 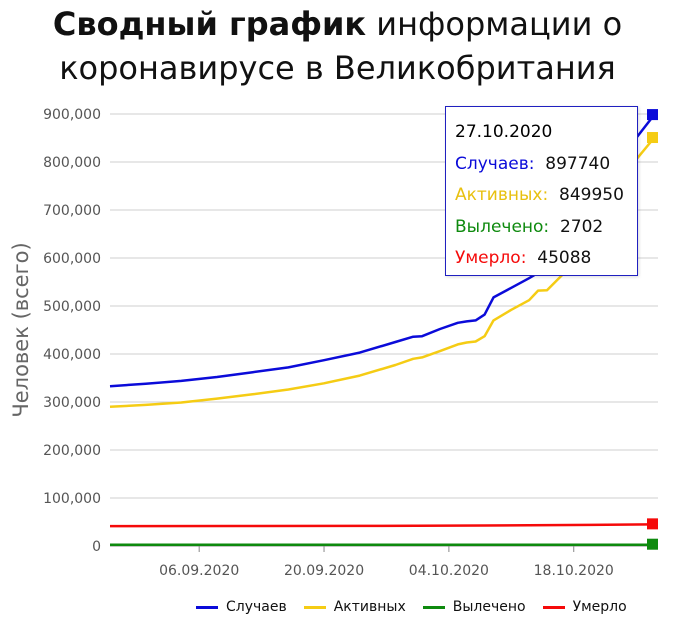 I want to click on chart-title-line-1: Сводный график информации о, so click(x=337, y=24).